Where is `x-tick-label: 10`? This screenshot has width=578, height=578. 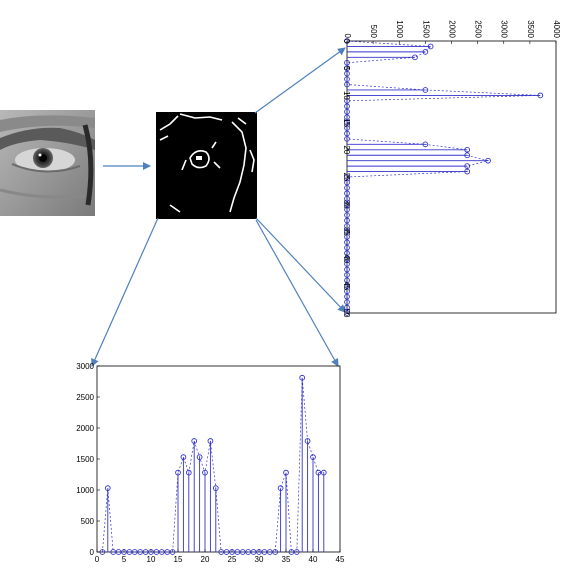
x-tick-label: 10 is located at coordinates (151, 559).